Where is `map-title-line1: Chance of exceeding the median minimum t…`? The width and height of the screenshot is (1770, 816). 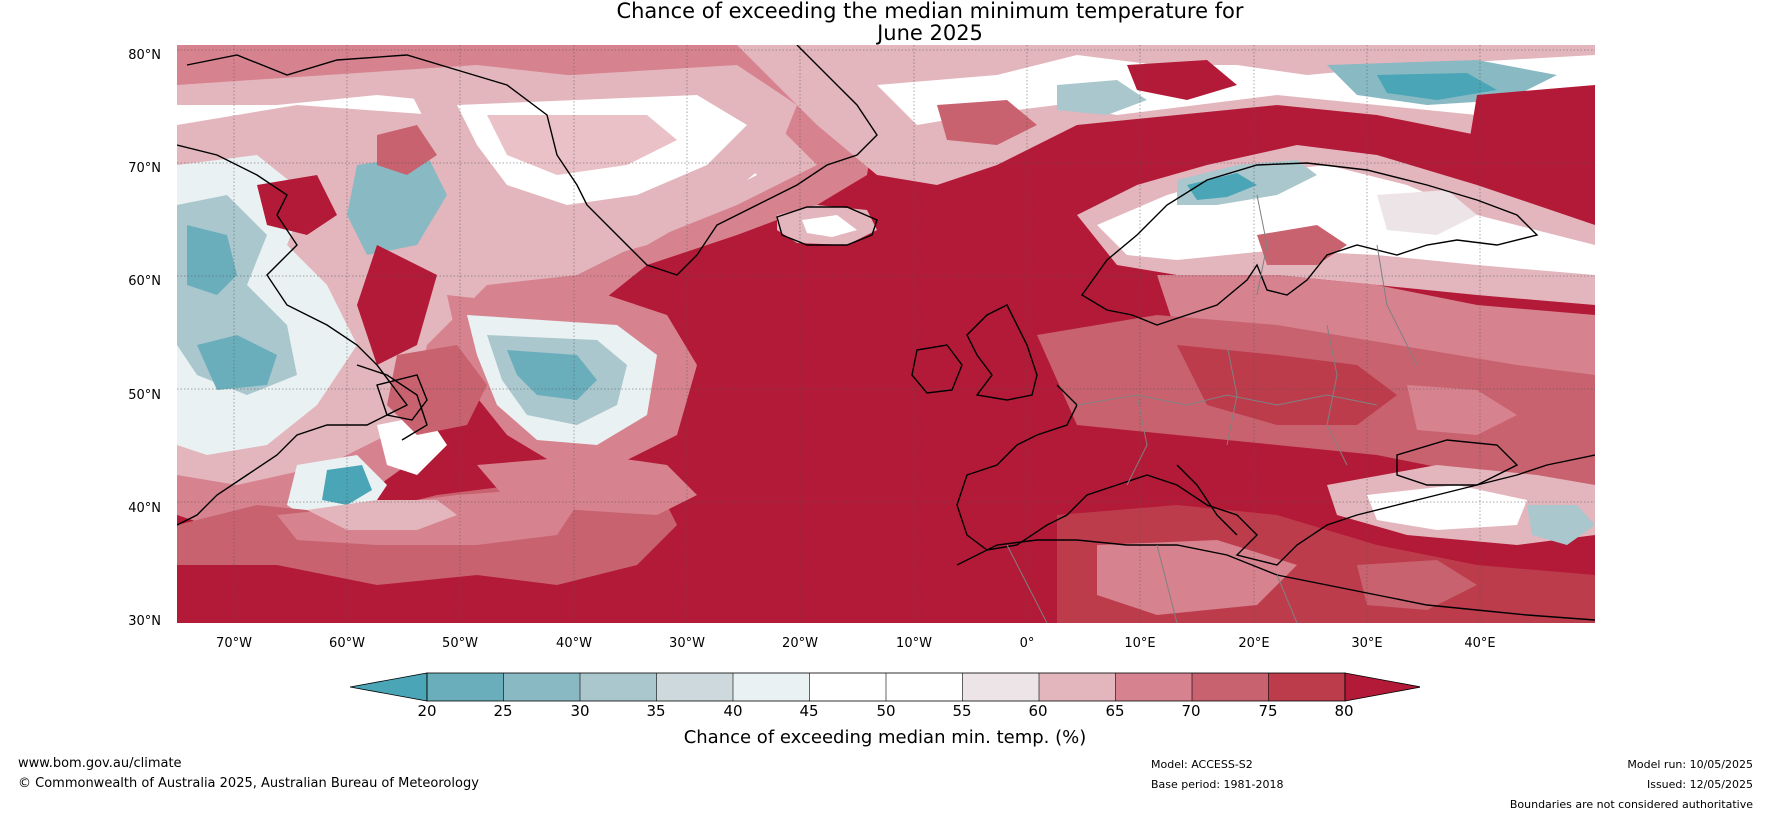
map-title-line1: Chance of exceeding the median minimum t… is located at coordinates (930, 11).